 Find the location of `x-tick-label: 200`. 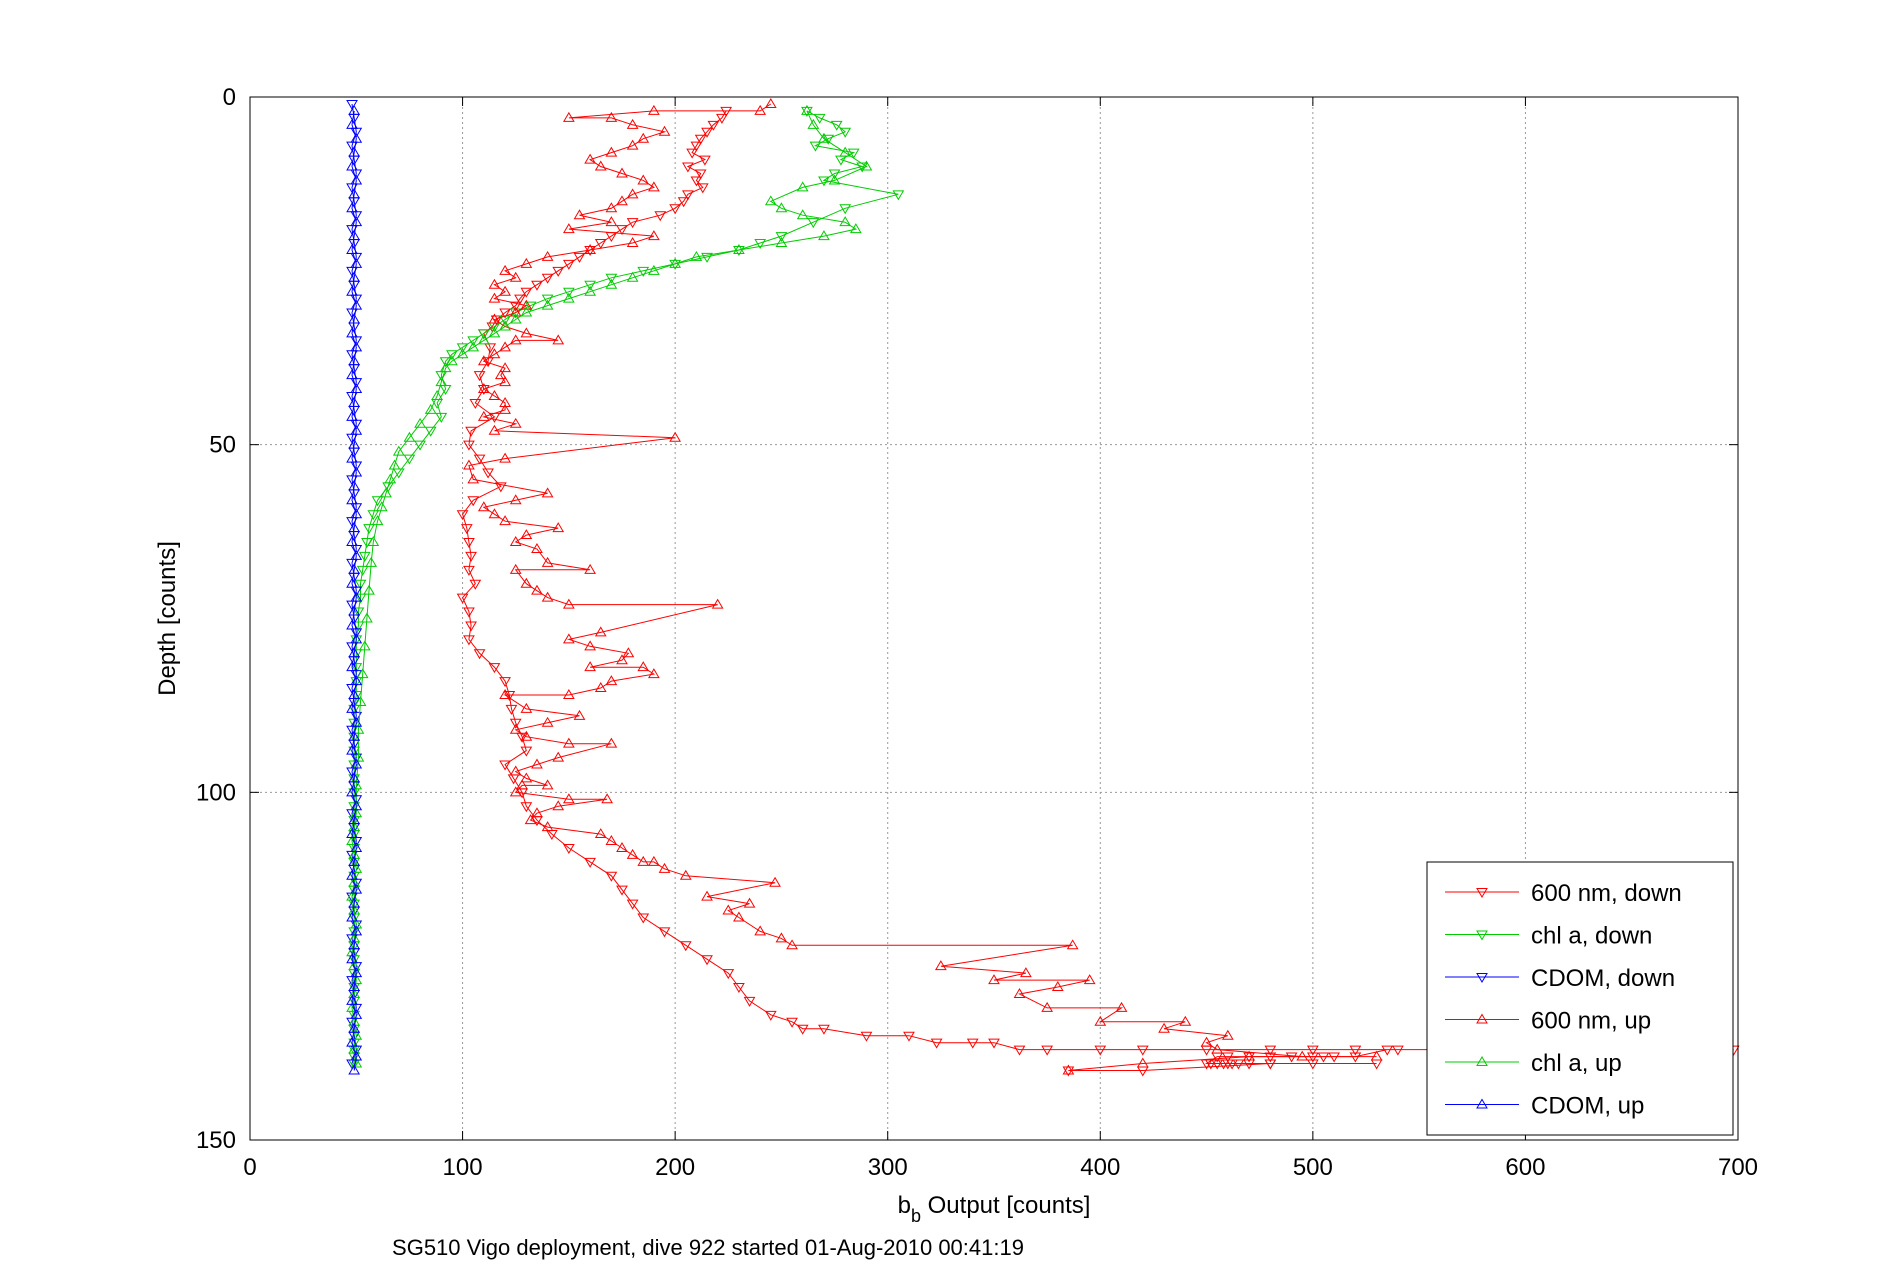

x-tick-label: 200 is located at coordinates (675, 1167).